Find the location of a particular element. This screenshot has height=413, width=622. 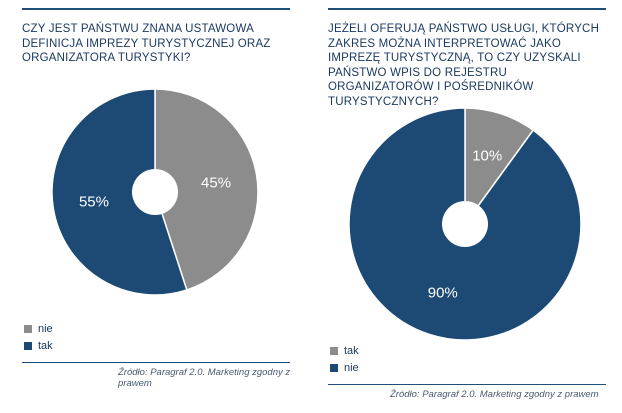

slice-value-label: 10% is located at coordinates (487, 156).